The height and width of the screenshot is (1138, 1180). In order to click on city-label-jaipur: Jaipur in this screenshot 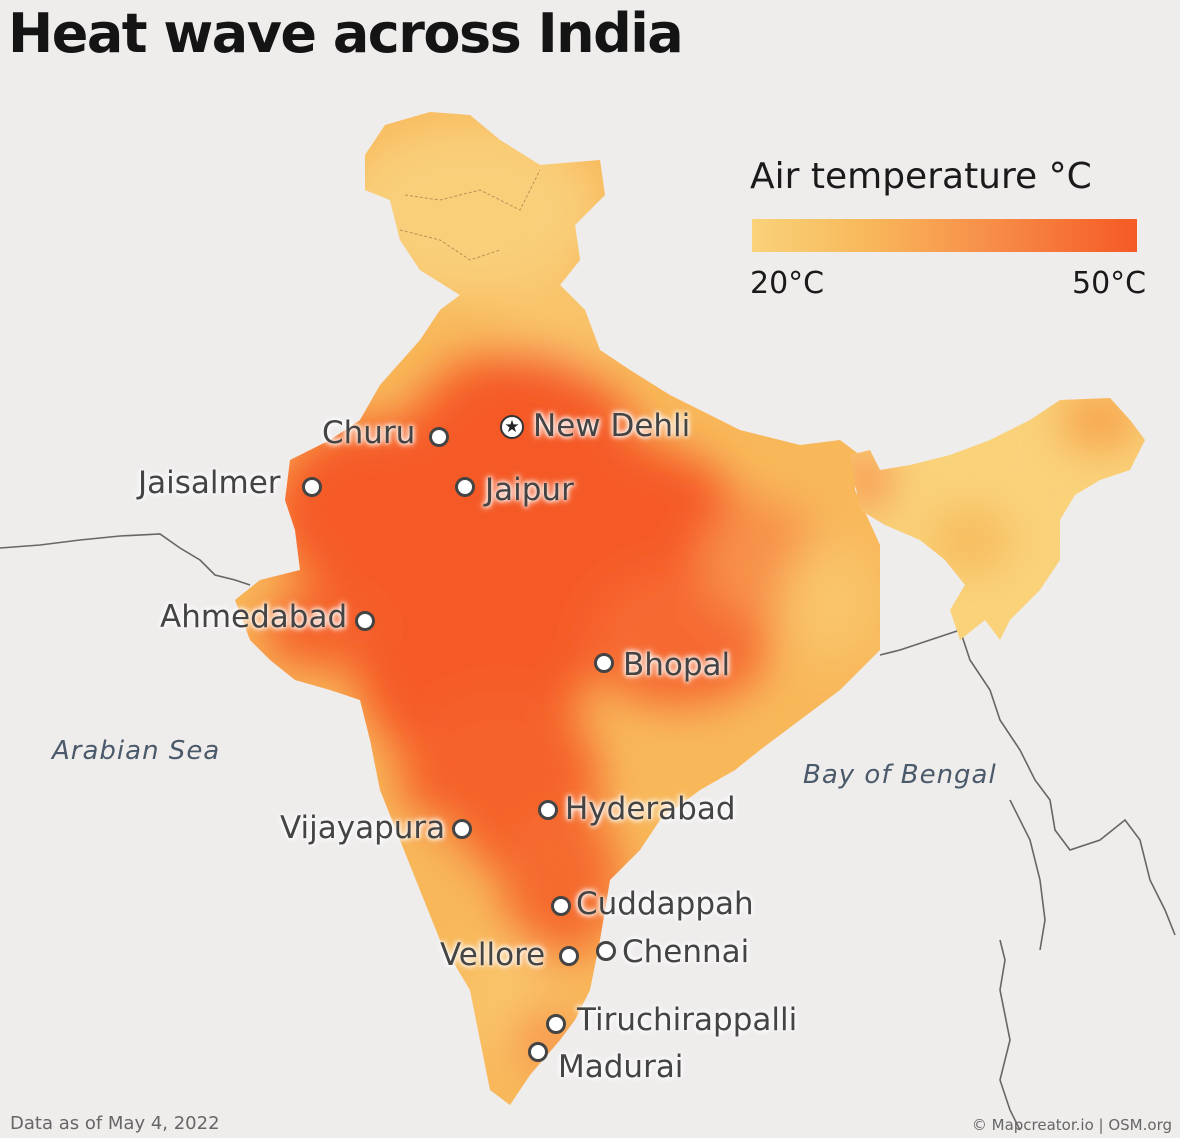, I will do `click(529, 490)`.